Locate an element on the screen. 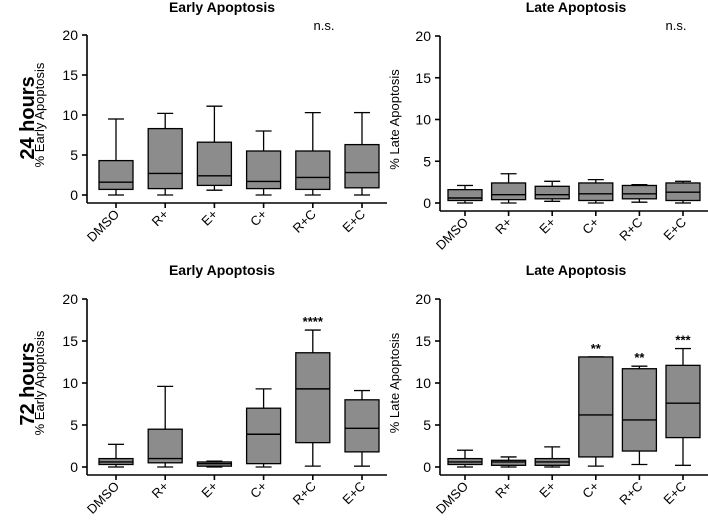 Image resolution: width=708 pixels, height=529 pixels. box-r-plusc: R+C **** is located at coordinates (310, 411).